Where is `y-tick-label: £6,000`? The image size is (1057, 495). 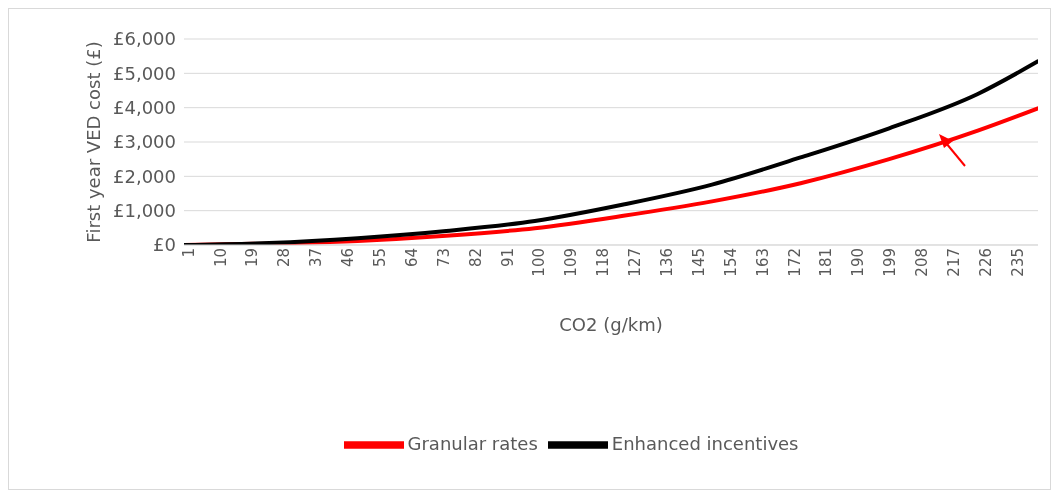
y-tick-label: £6,000 is located at coordinates (144, 39).